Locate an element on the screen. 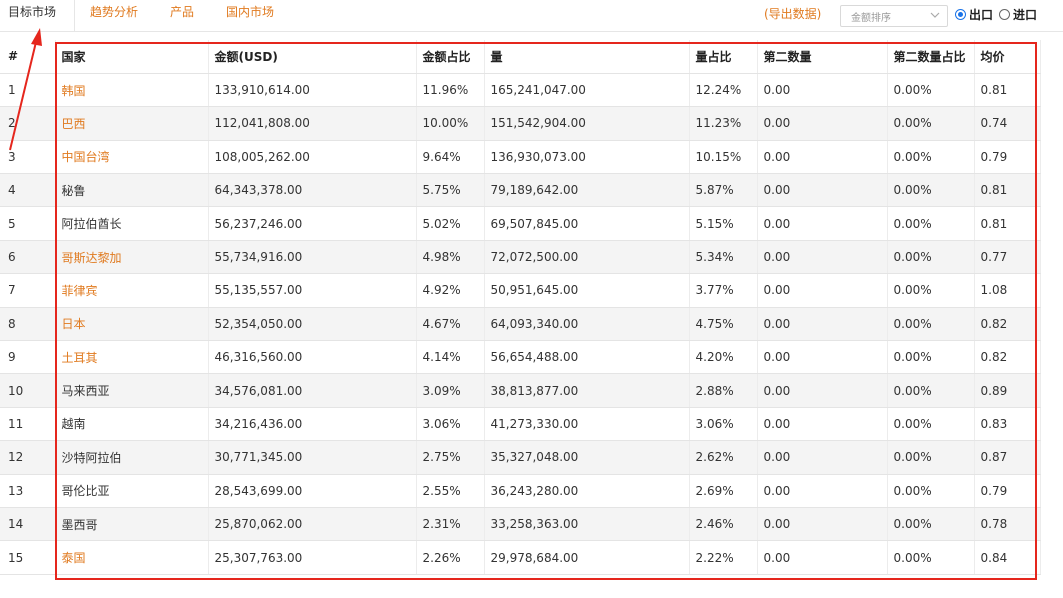 The image size is (1063, 598). cell-country: 泰国 is located at coordinates (132, 557).